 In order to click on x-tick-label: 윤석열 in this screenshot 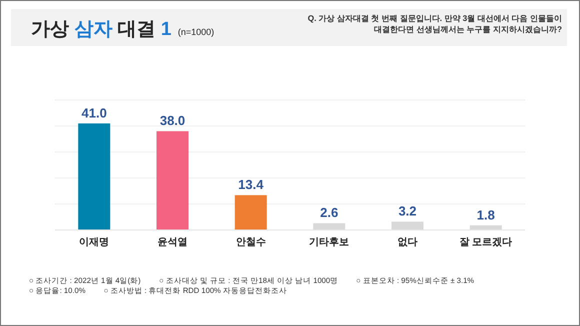, I will do `click(173, 242)`.